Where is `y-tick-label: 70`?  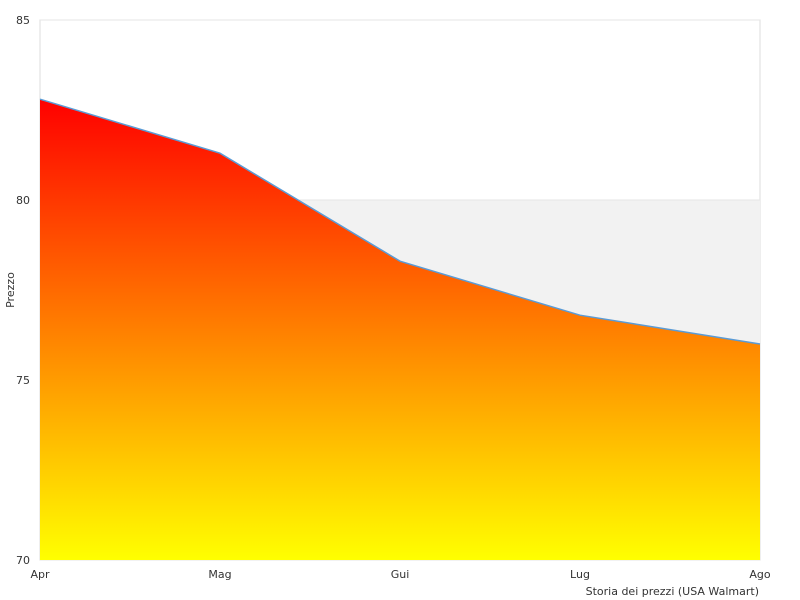 y-tick-label: 70 is located at coordinates (23, 560).